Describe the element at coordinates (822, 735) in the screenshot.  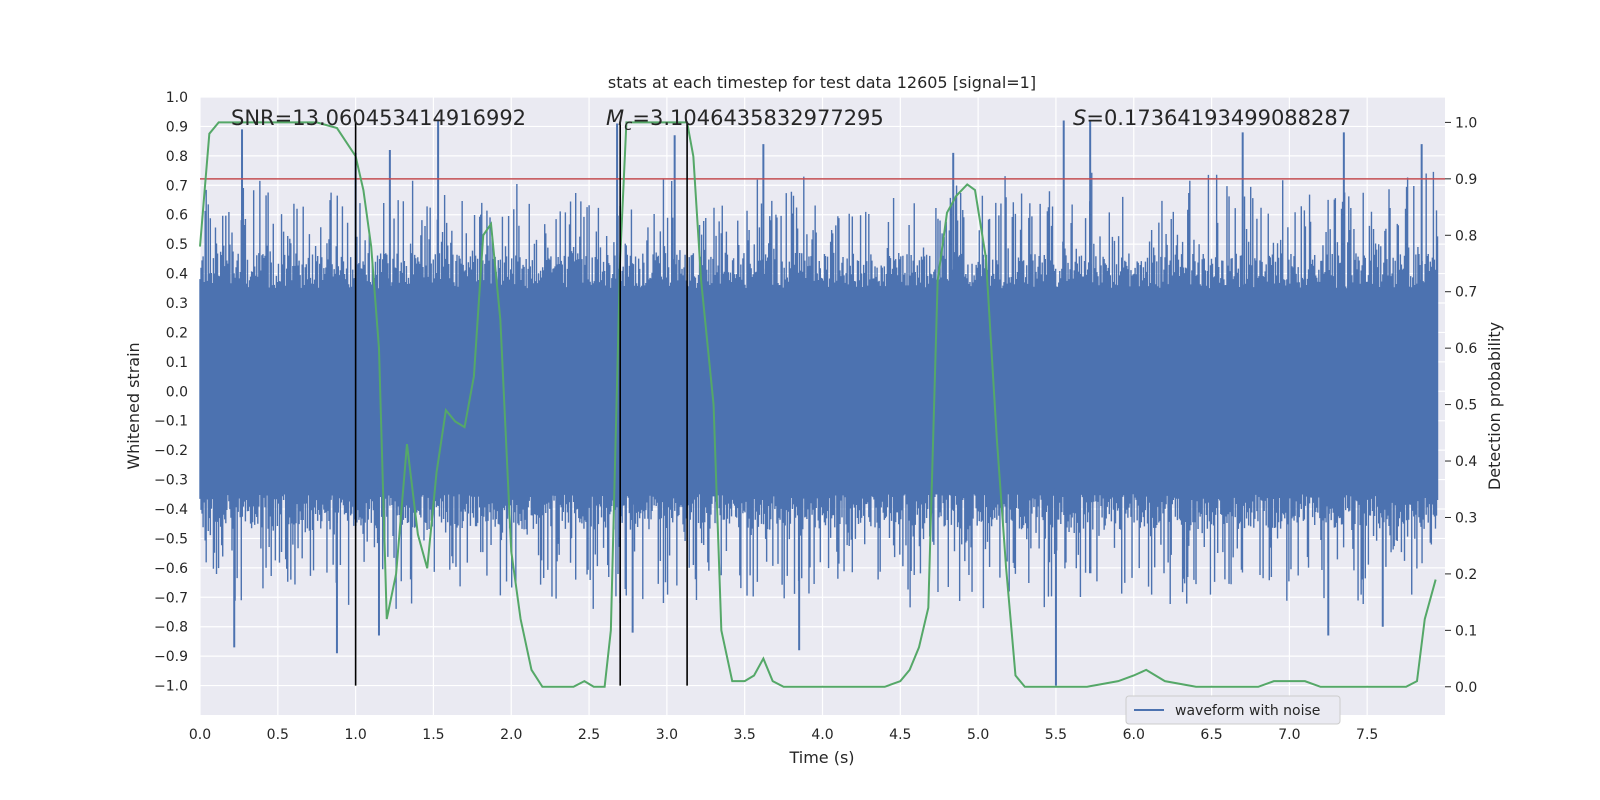
I see `x-tick-label: 4.0` at that location.